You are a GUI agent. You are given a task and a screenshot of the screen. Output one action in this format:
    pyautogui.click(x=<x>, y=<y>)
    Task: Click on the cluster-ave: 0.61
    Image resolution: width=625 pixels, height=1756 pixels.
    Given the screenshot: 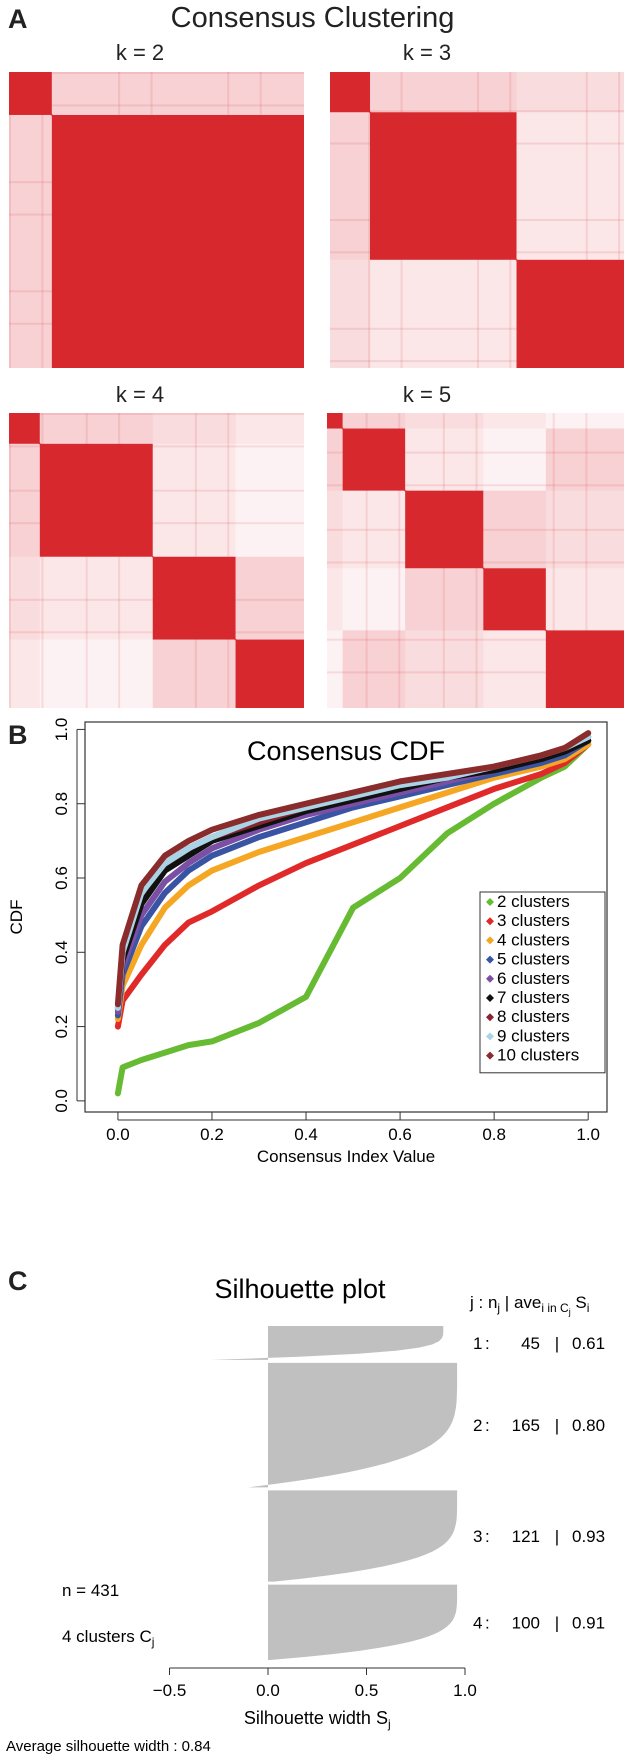 What is the action you would take?
    pyautogui.click(x=588, y=1343)
    